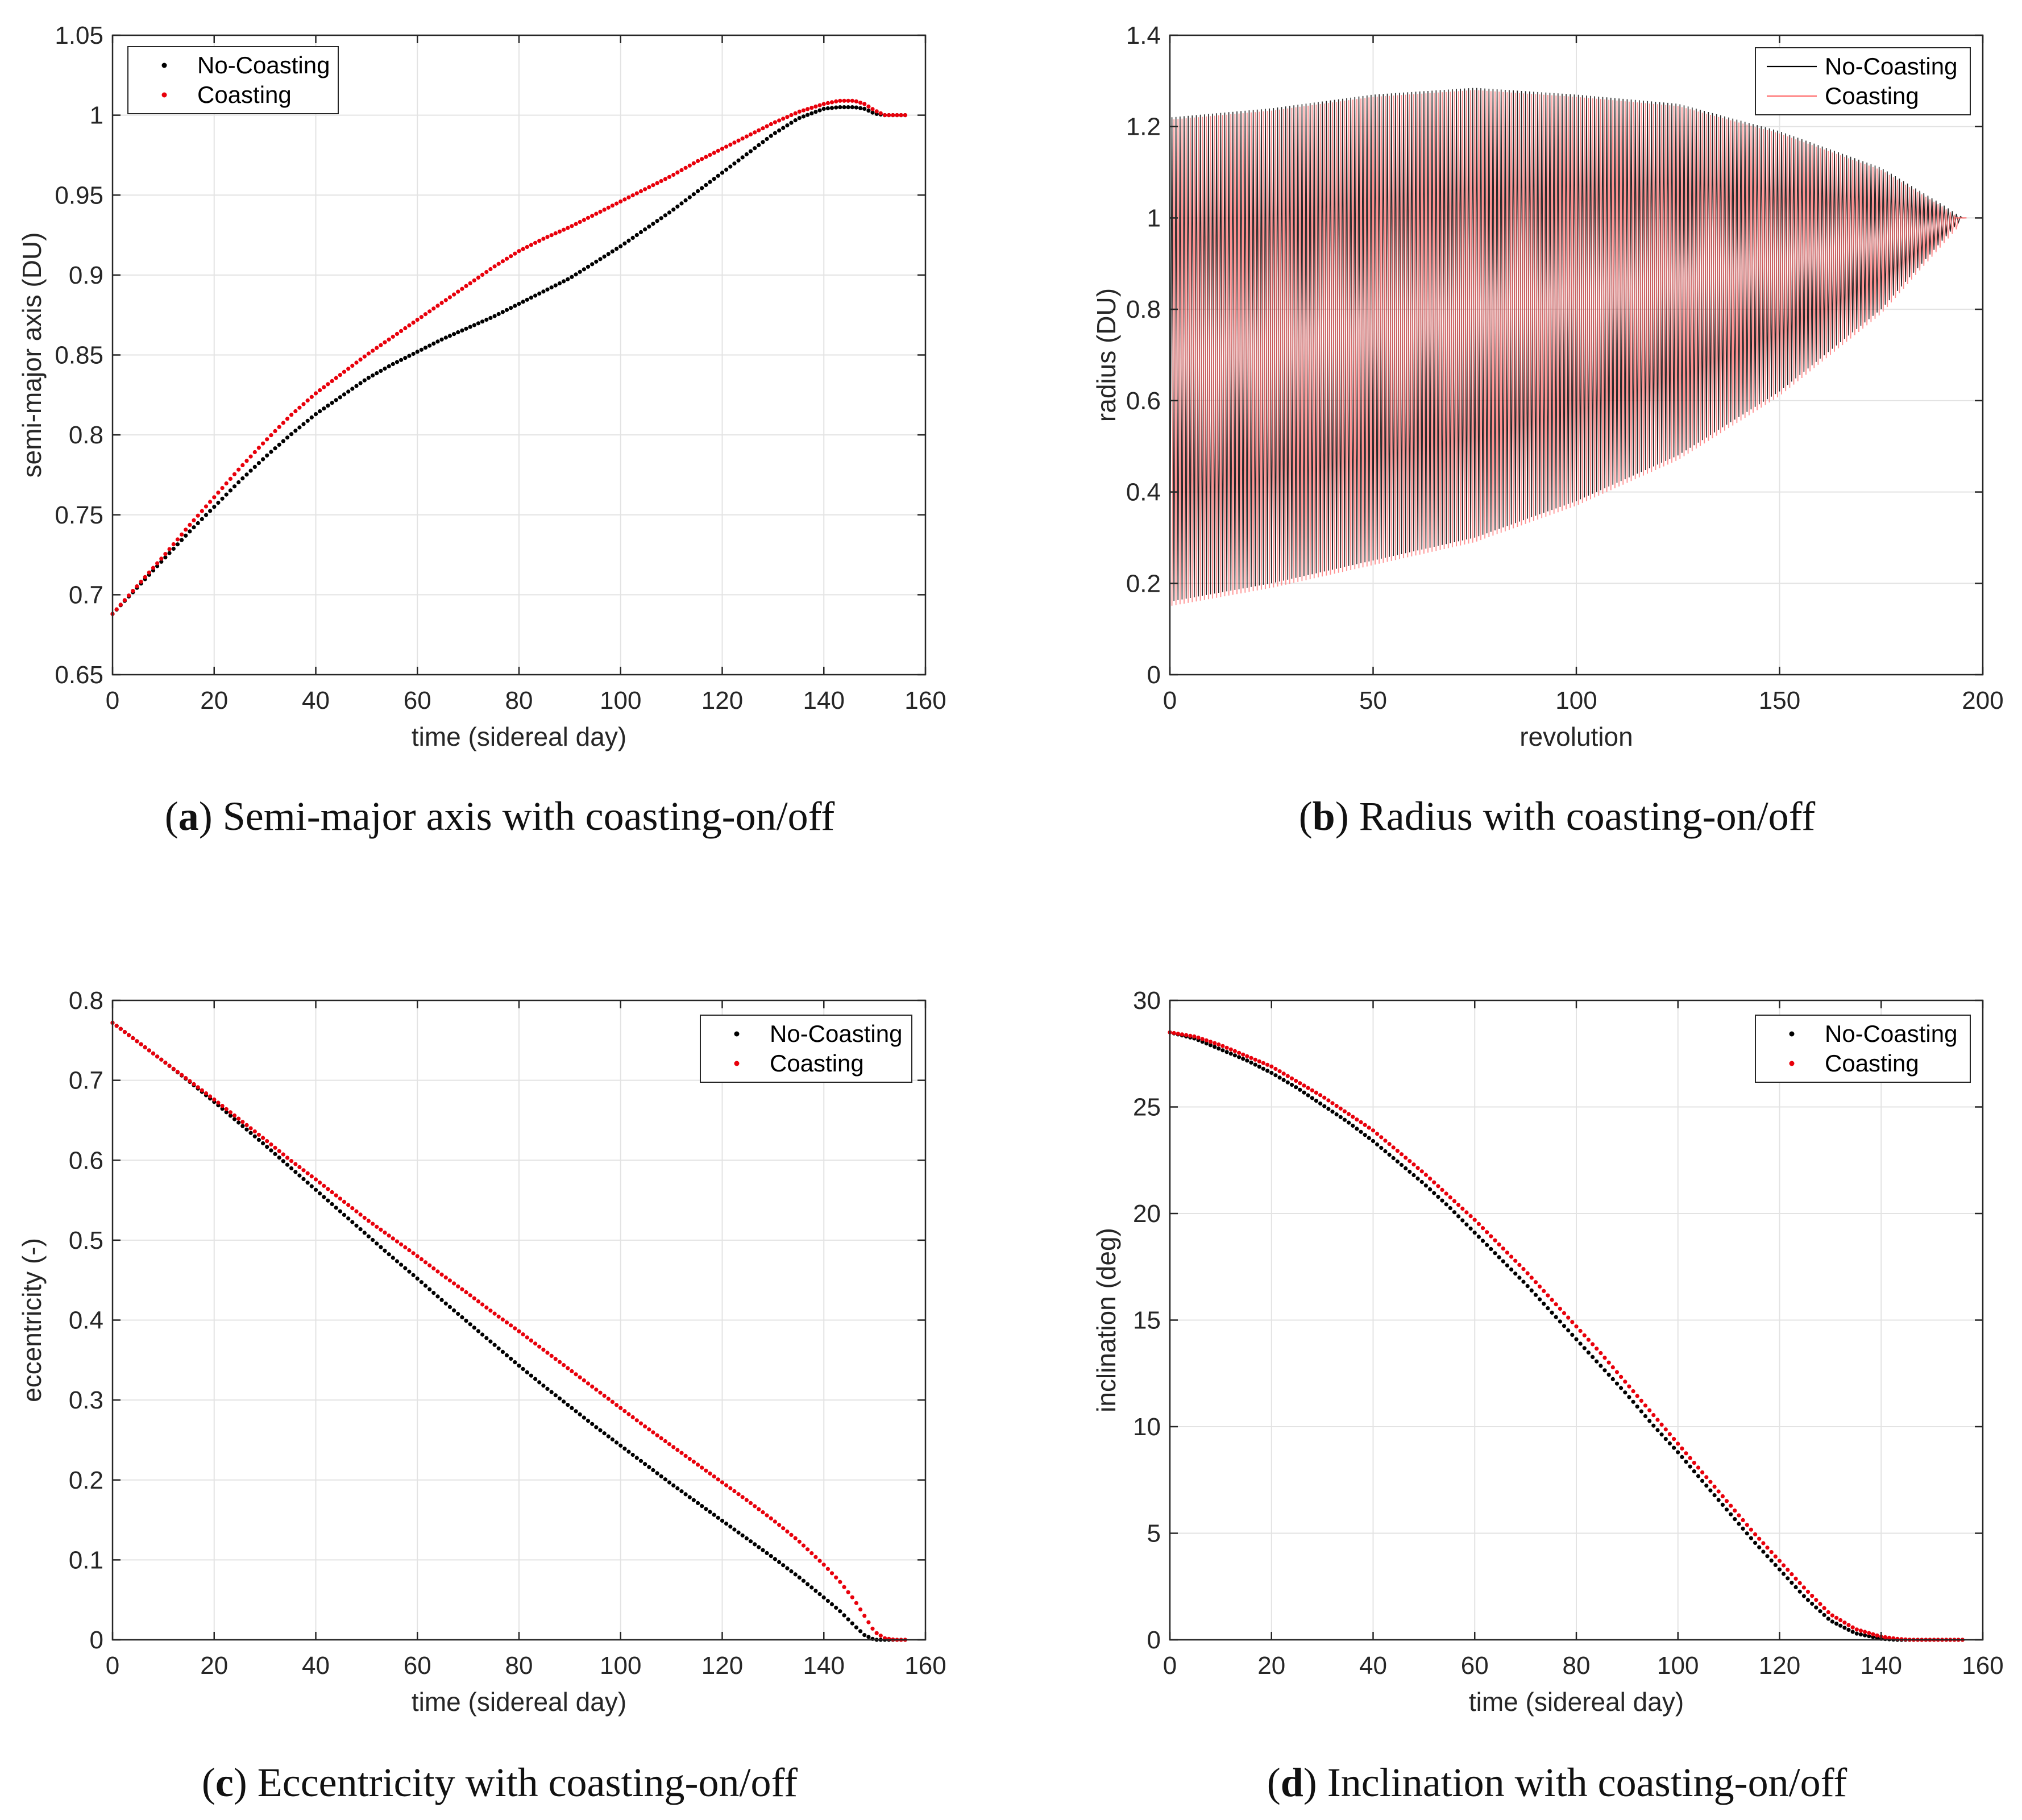 Image resolution: width=2022 pixels, height=1820 pixels. What do you see at coordinates (79, 675) in the screenshot?
I see `y-tick-label: 0.65` at bounding box center [79, 675].